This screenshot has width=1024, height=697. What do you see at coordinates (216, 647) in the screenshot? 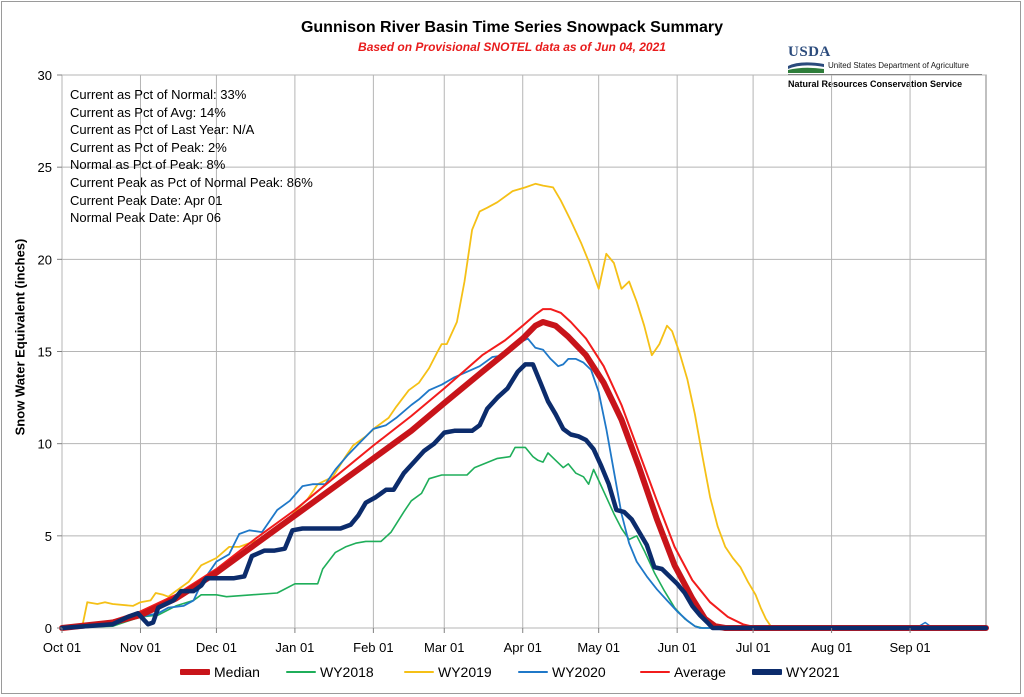
I see `x-tick-label: Dec 01` at bounding box center [216, 647].